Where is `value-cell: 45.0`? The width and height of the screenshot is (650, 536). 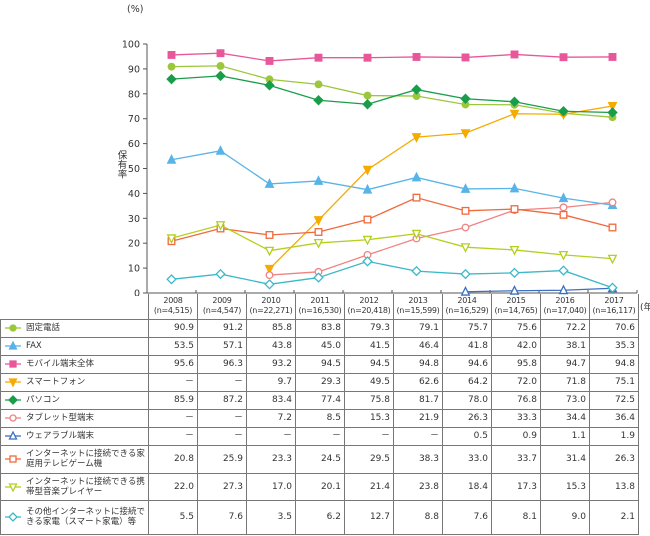 value-cell: 45.0 is located at coordinates (320, 346).